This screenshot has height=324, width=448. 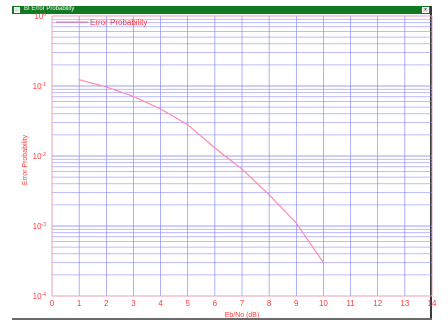 I want to click on x-tick-label: 8, so click(x=269, y=303).